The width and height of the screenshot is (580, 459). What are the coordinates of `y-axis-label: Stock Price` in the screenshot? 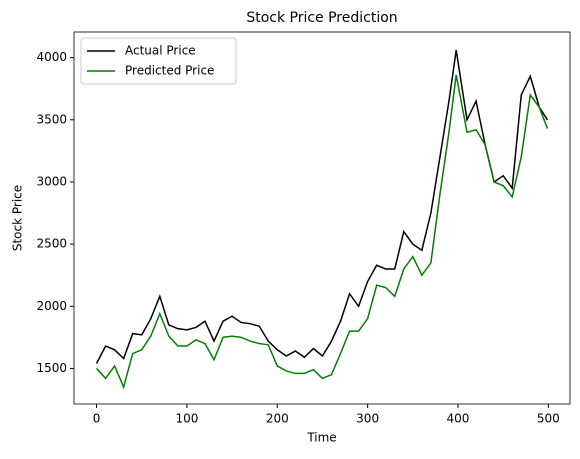 It's located at (18, 218).